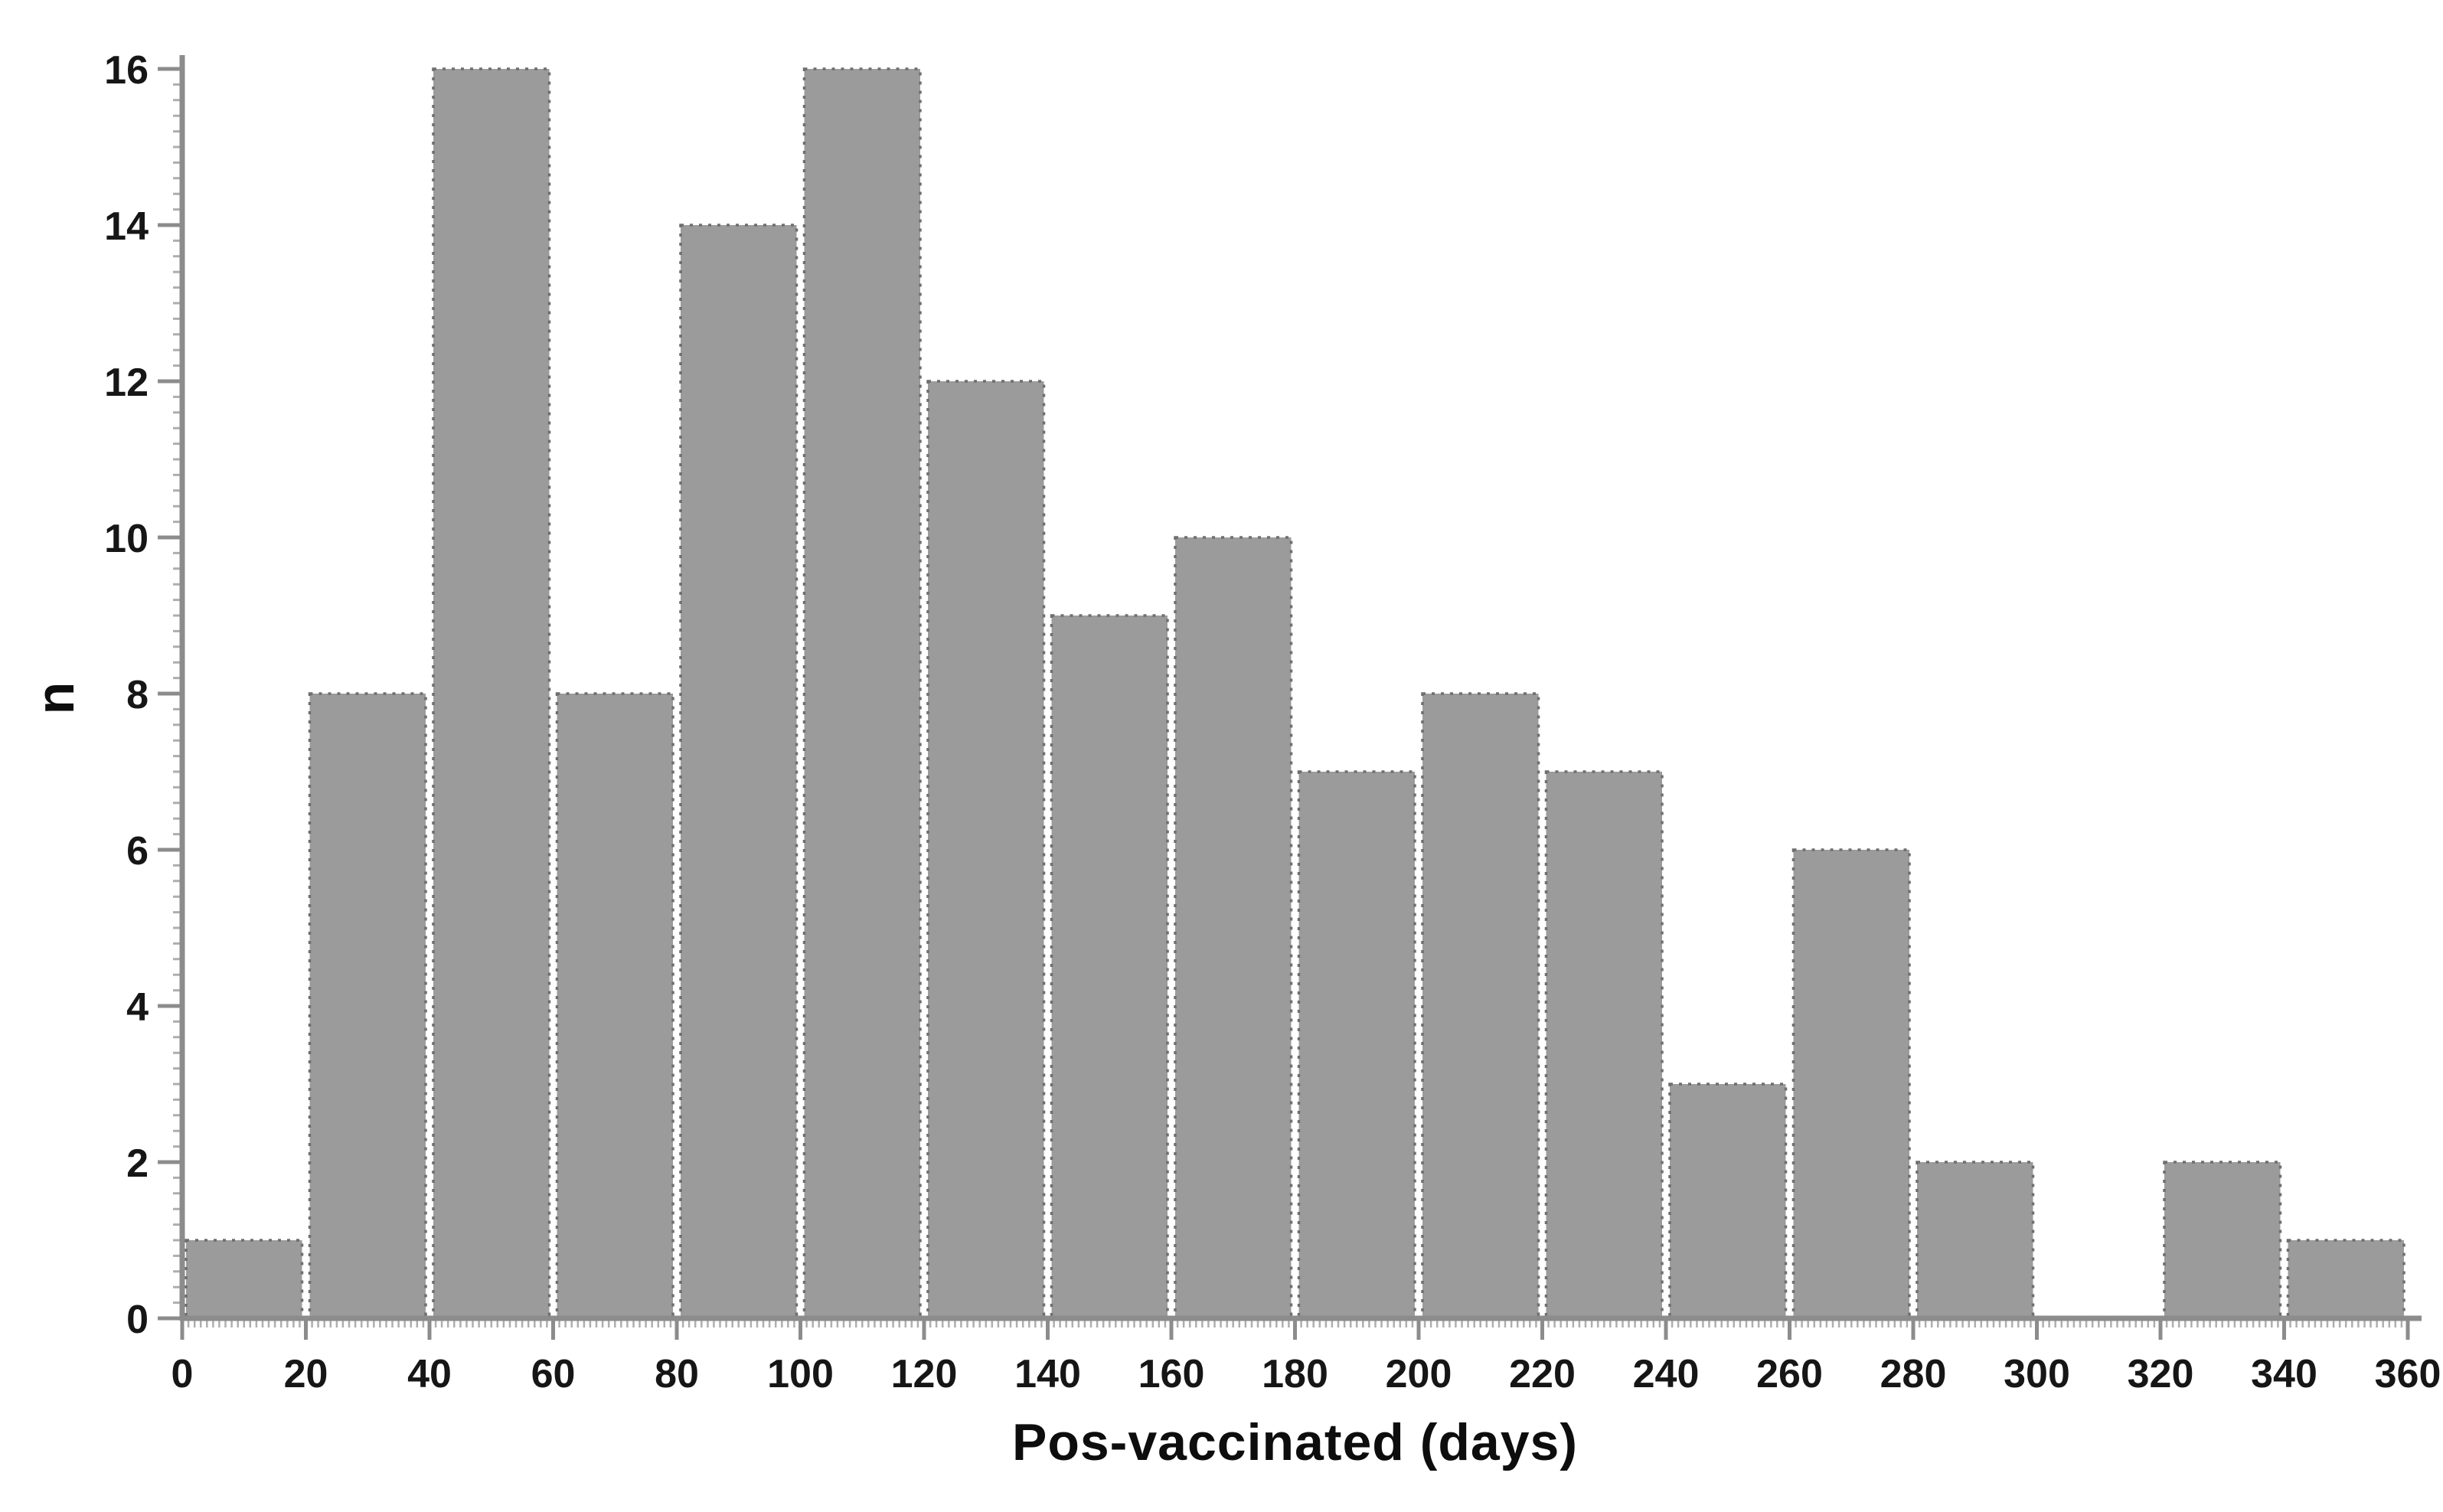 The width and height of the screenshot is (2443, 1512). What do you see at coordinates (1666, 1374) in the screenshot?
I see `x-tick-label: 240` at bounding box center [1666, 1374].